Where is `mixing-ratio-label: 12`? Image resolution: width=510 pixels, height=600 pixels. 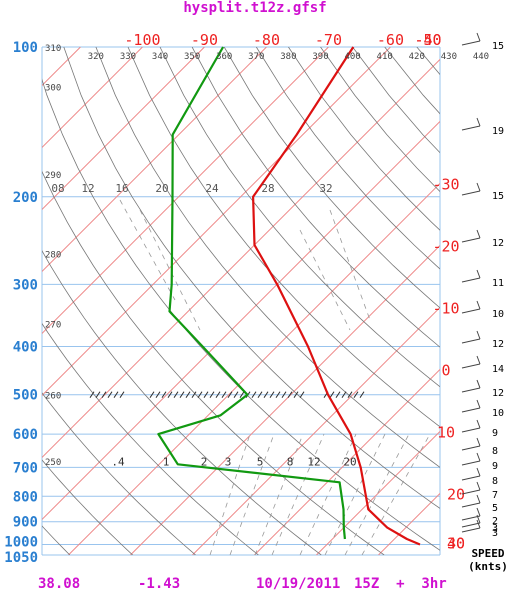
mixing-ratio-label: 12 is located at coordinates (87, 188).